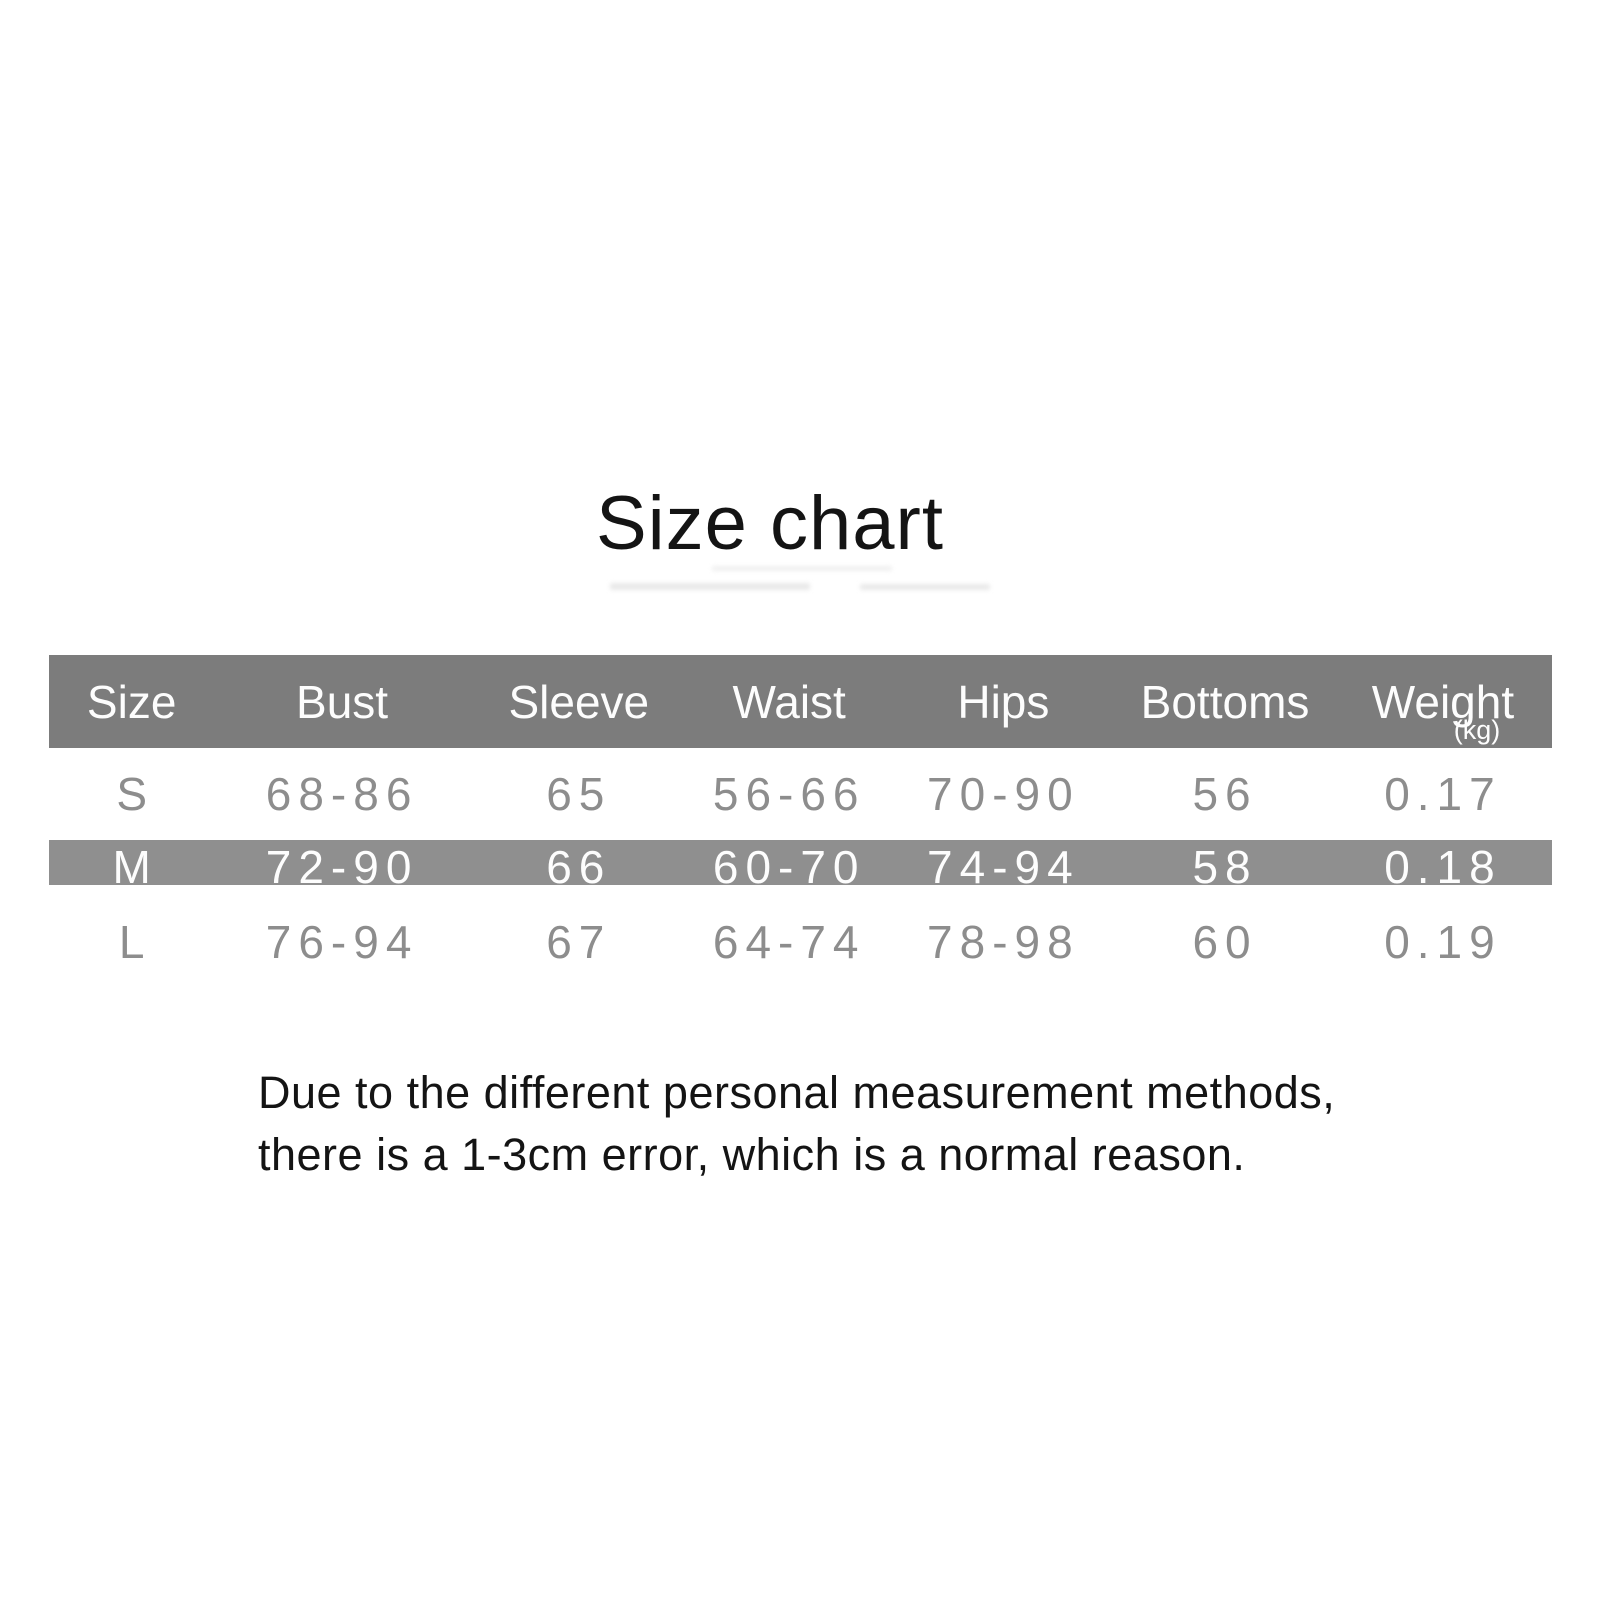 The width and height of the screenshot is (1600, 1600). I want to click on column-header-hips-label: Hips, so click(1003, 701).